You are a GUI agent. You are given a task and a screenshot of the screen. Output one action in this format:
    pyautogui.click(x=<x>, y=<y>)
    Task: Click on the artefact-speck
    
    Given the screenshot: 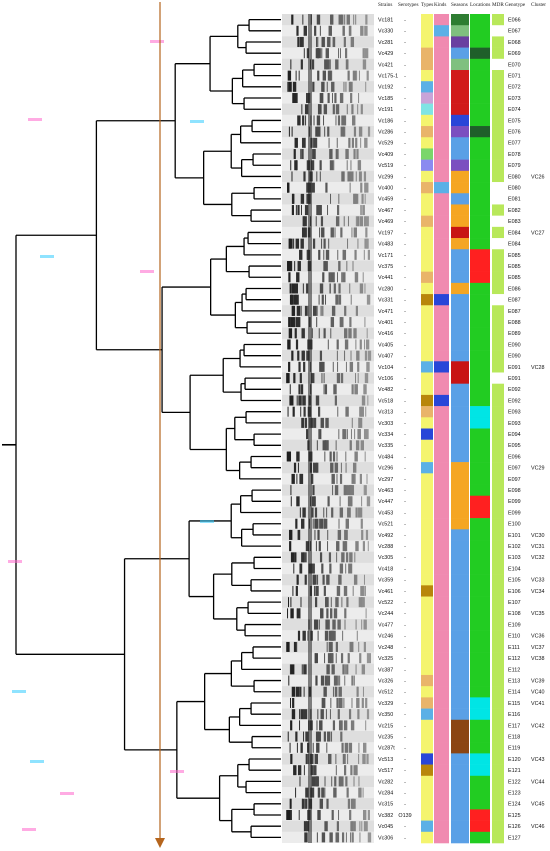 What is the action you would take?
    pyautogui.click(x=157, y=41)
    